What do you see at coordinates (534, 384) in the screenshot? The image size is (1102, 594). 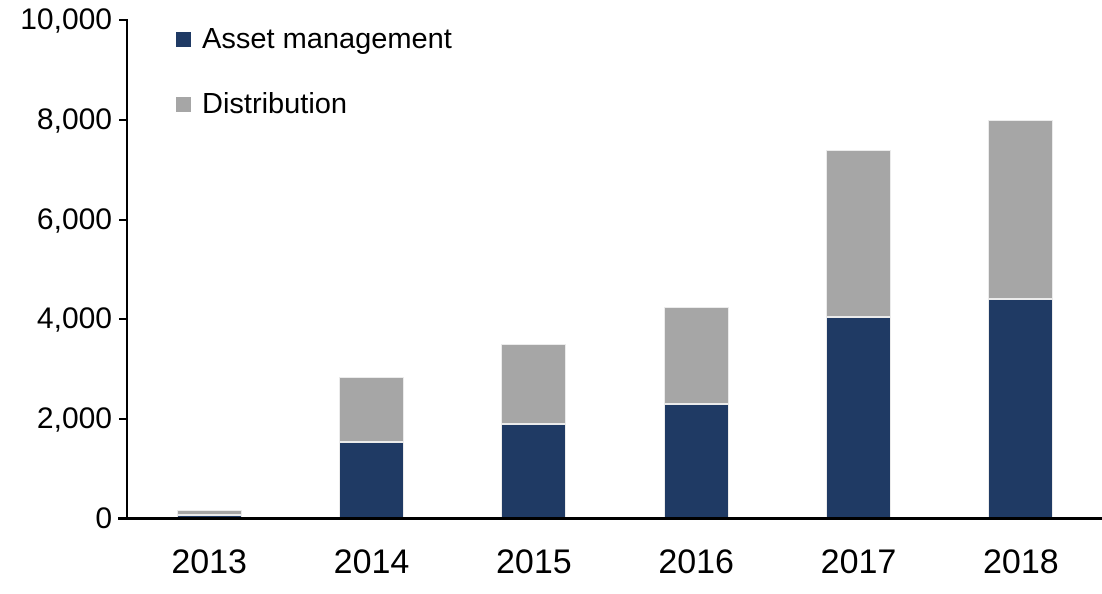 I see `bar-segment-2015-distribution` at bounding box center [534, 384].